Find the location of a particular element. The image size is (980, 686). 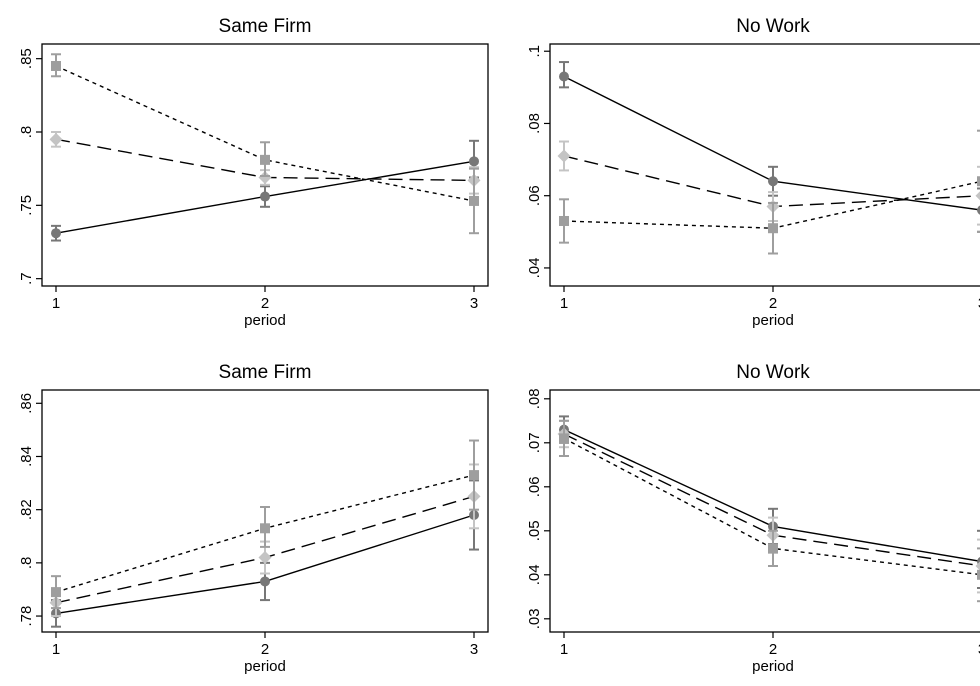

y-tick-label: .03 is located at coordinates (534, 618).